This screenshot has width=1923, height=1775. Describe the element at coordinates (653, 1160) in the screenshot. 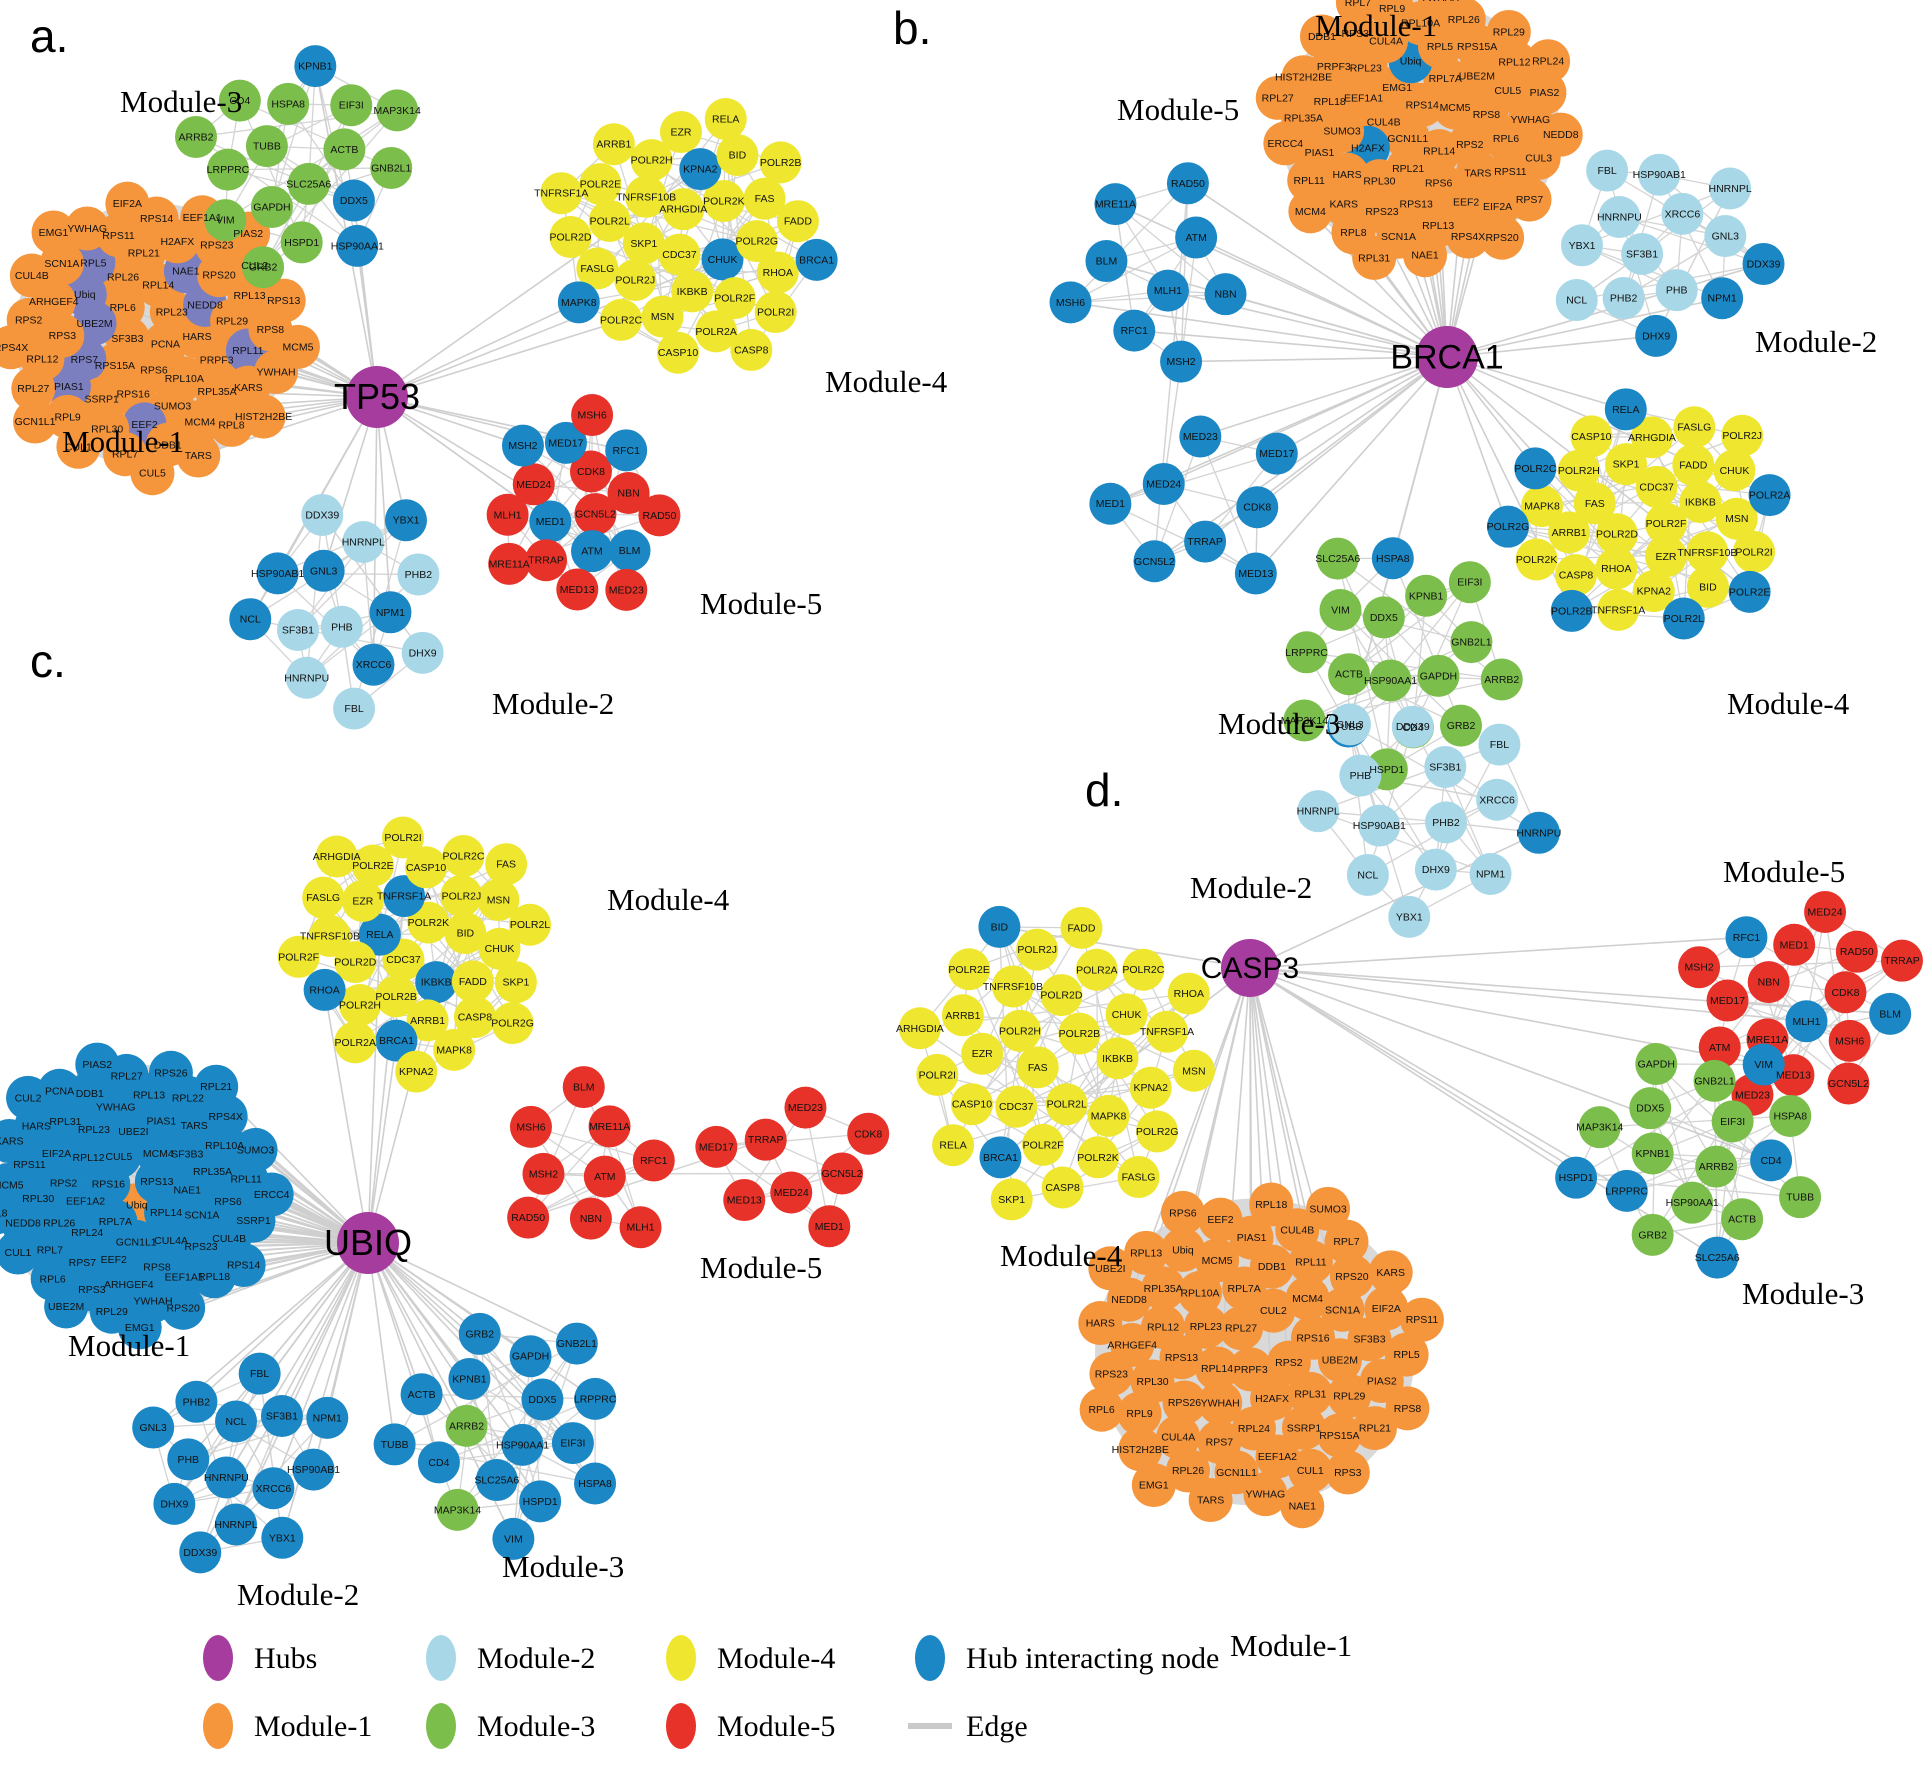

I see `node-RFC1` at that location.